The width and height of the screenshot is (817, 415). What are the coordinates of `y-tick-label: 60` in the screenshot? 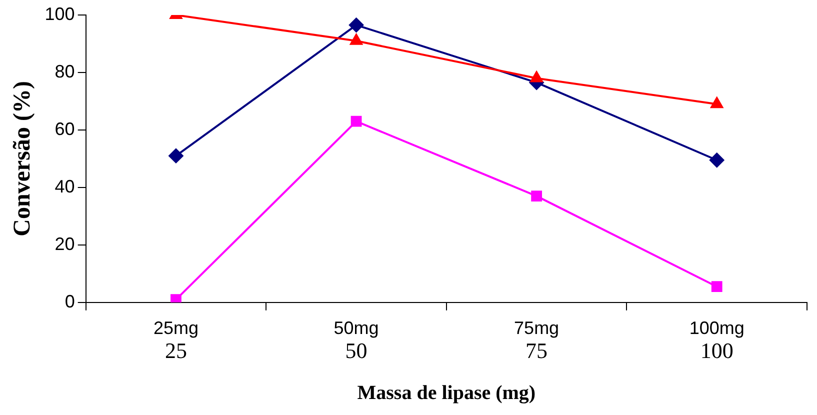 It's located at (64, 128).